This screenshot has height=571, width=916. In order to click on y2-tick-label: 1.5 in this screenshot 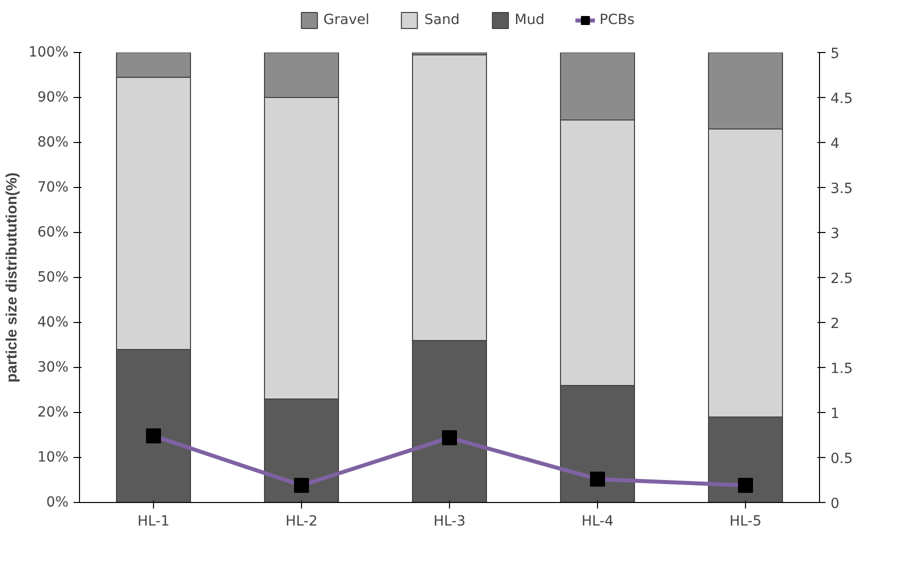, I will do `click(841, 369)`.